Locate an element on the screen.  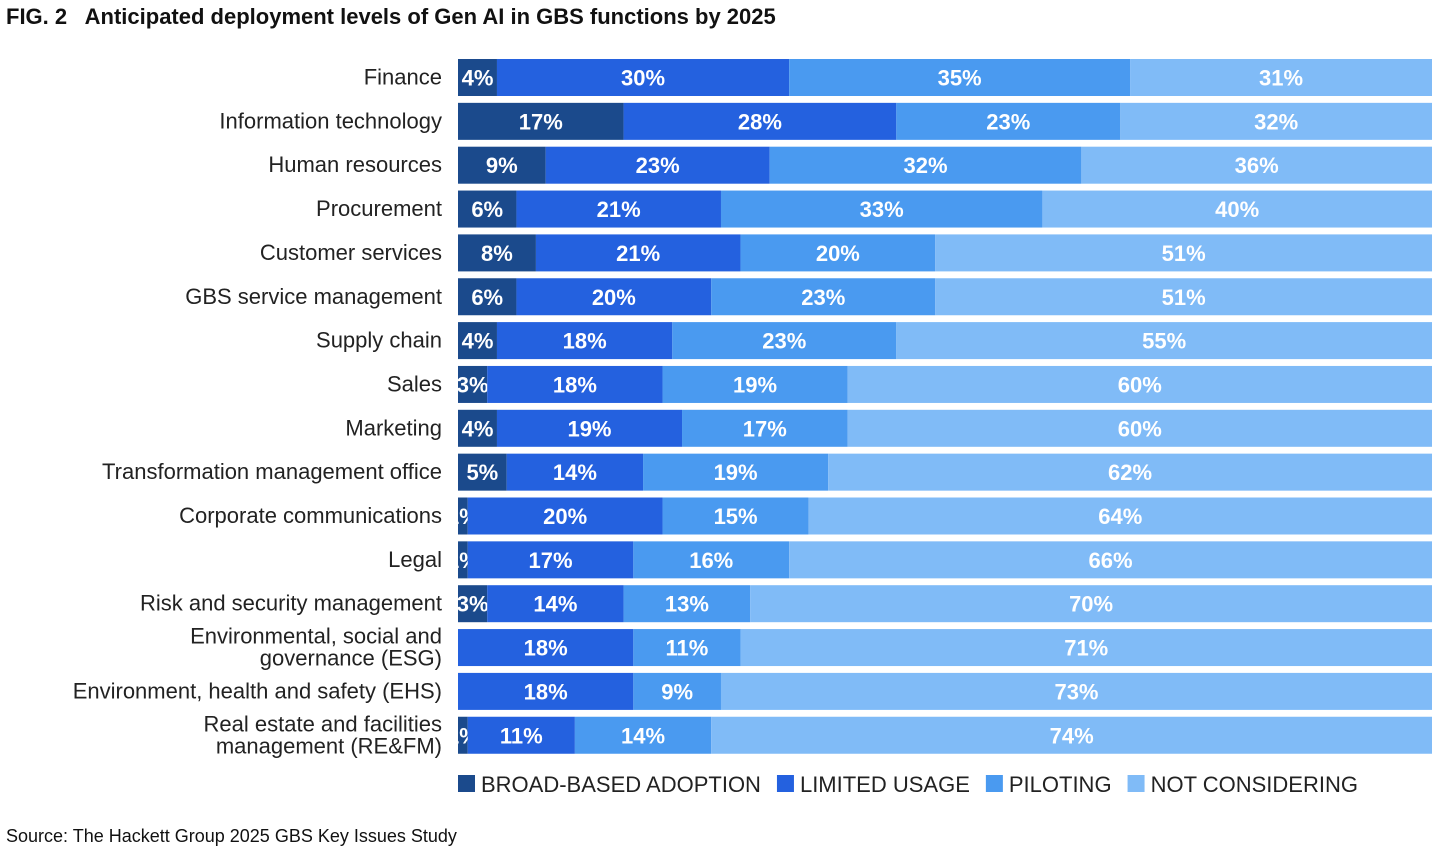
data-label: 36% is located at coordinates (1257, 165).